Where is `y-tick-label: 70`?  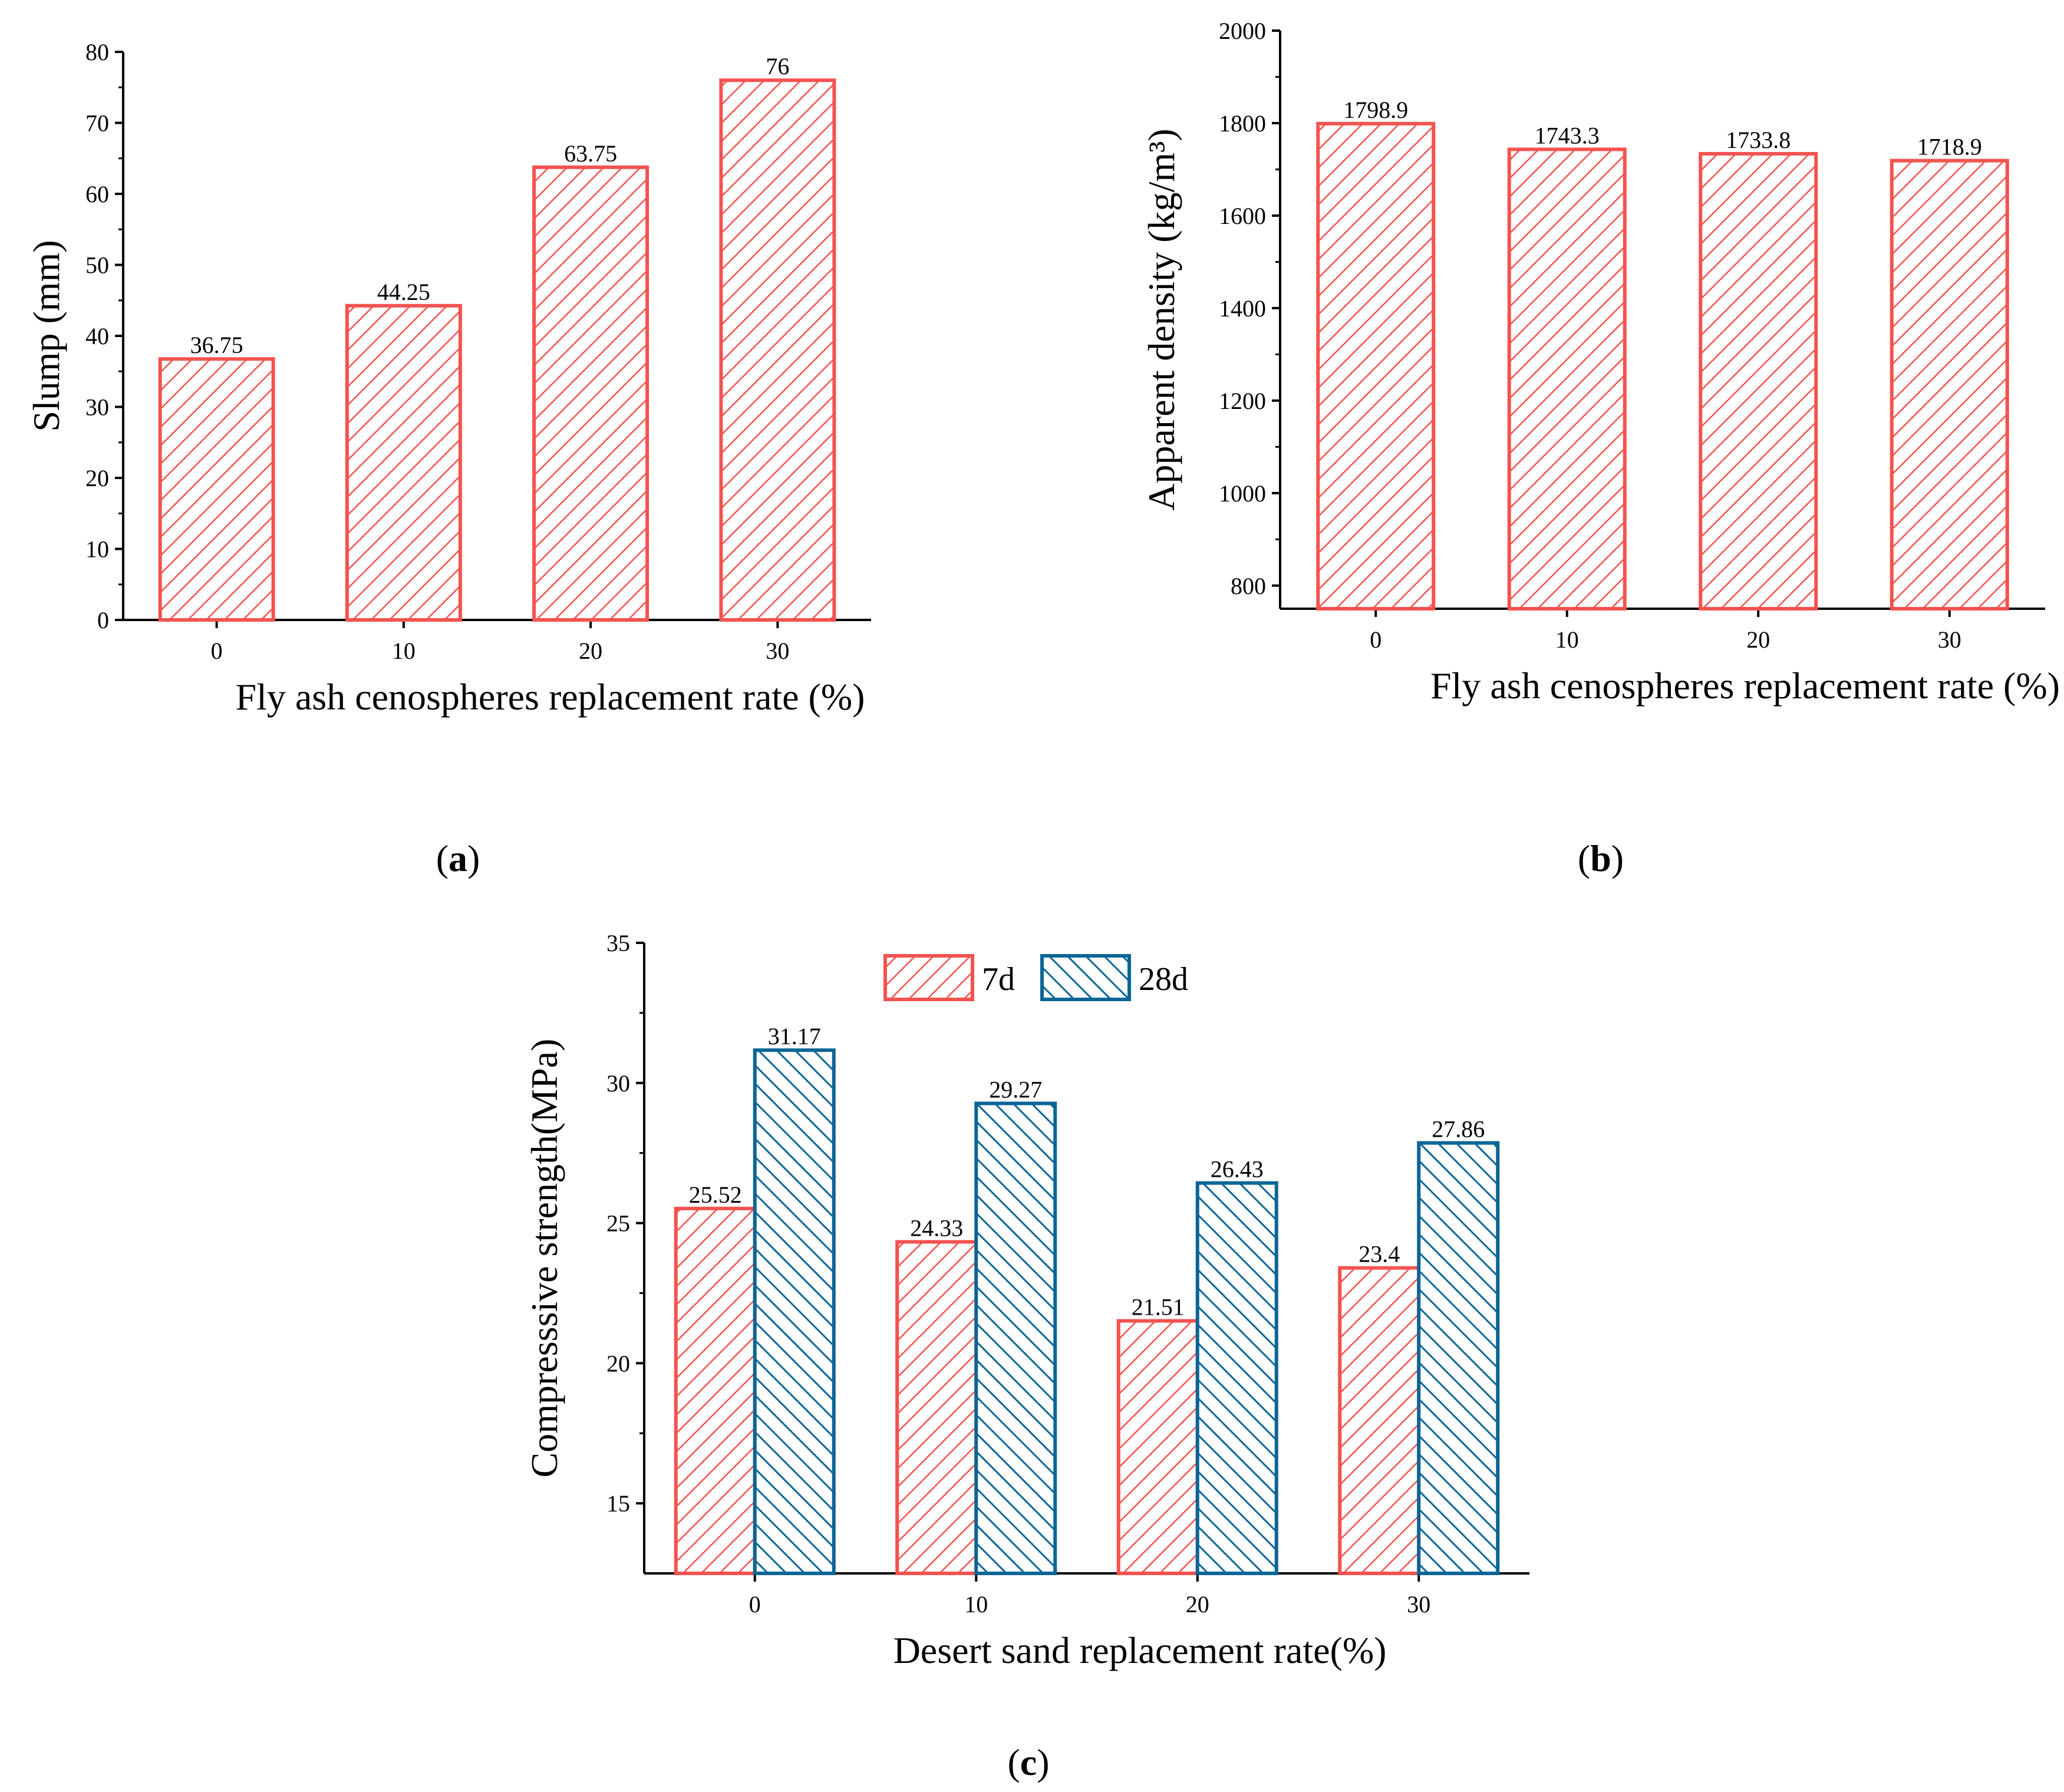
y-tick-label: 70 is located at coordinates (97, 123).